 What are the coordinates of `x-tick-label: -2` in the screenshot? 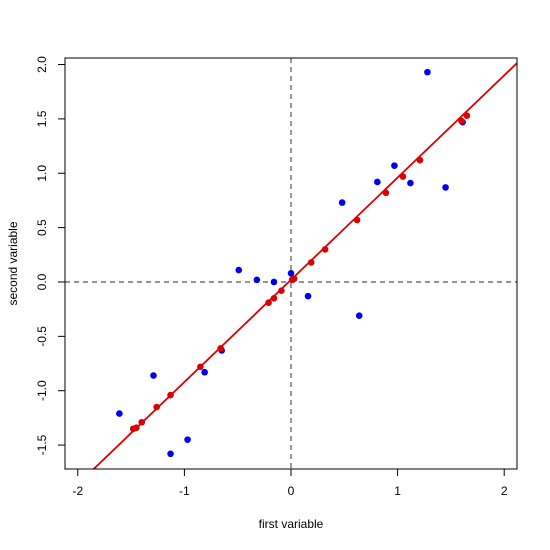 It's located at (77, 491).